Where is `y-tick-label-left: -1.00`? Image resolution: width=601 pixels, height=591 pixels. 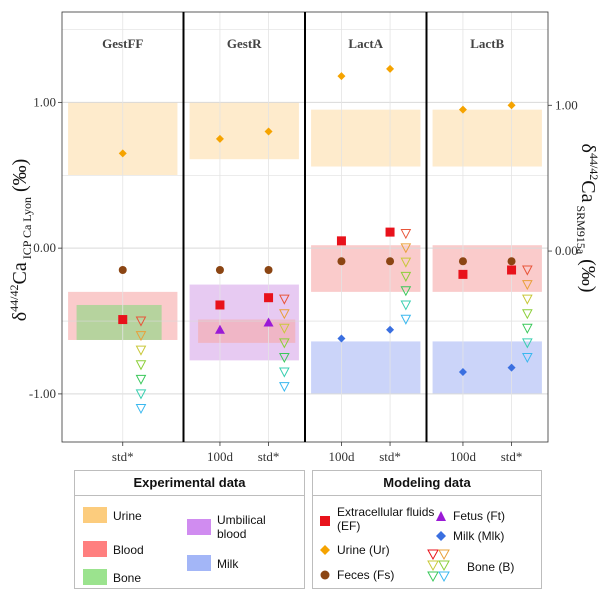
y-tick-label-left: -1.00 is located at coordinates (42, 393).